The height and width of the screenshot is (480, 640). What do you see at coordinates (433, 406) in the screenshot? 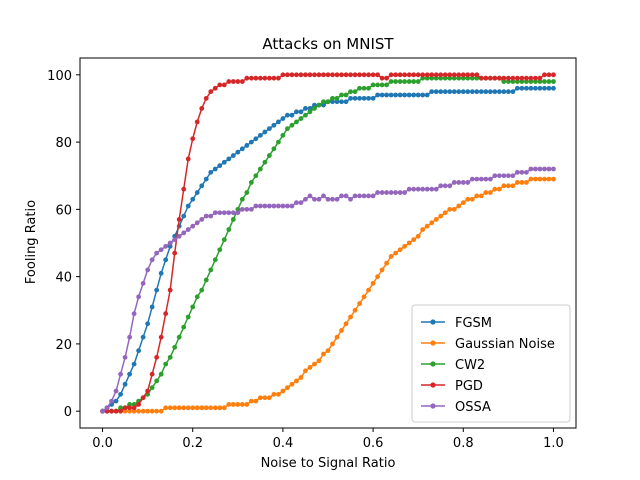
I see `legend-marker-ossa` at bounding box center [433, 406].